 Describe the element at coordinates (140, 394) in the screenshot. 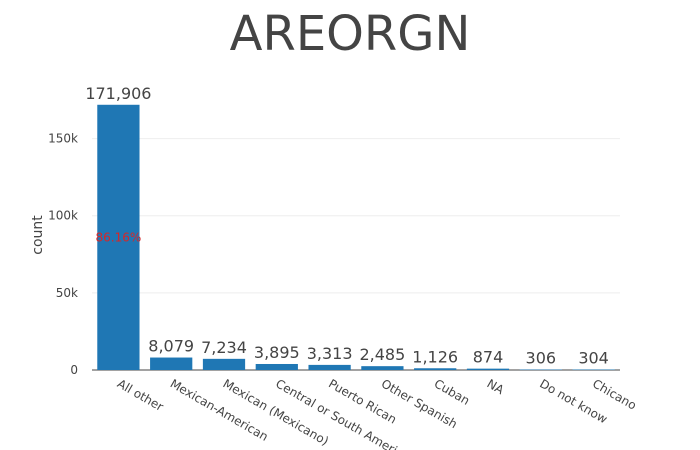

I see `x-tick-label: All other` at that location.